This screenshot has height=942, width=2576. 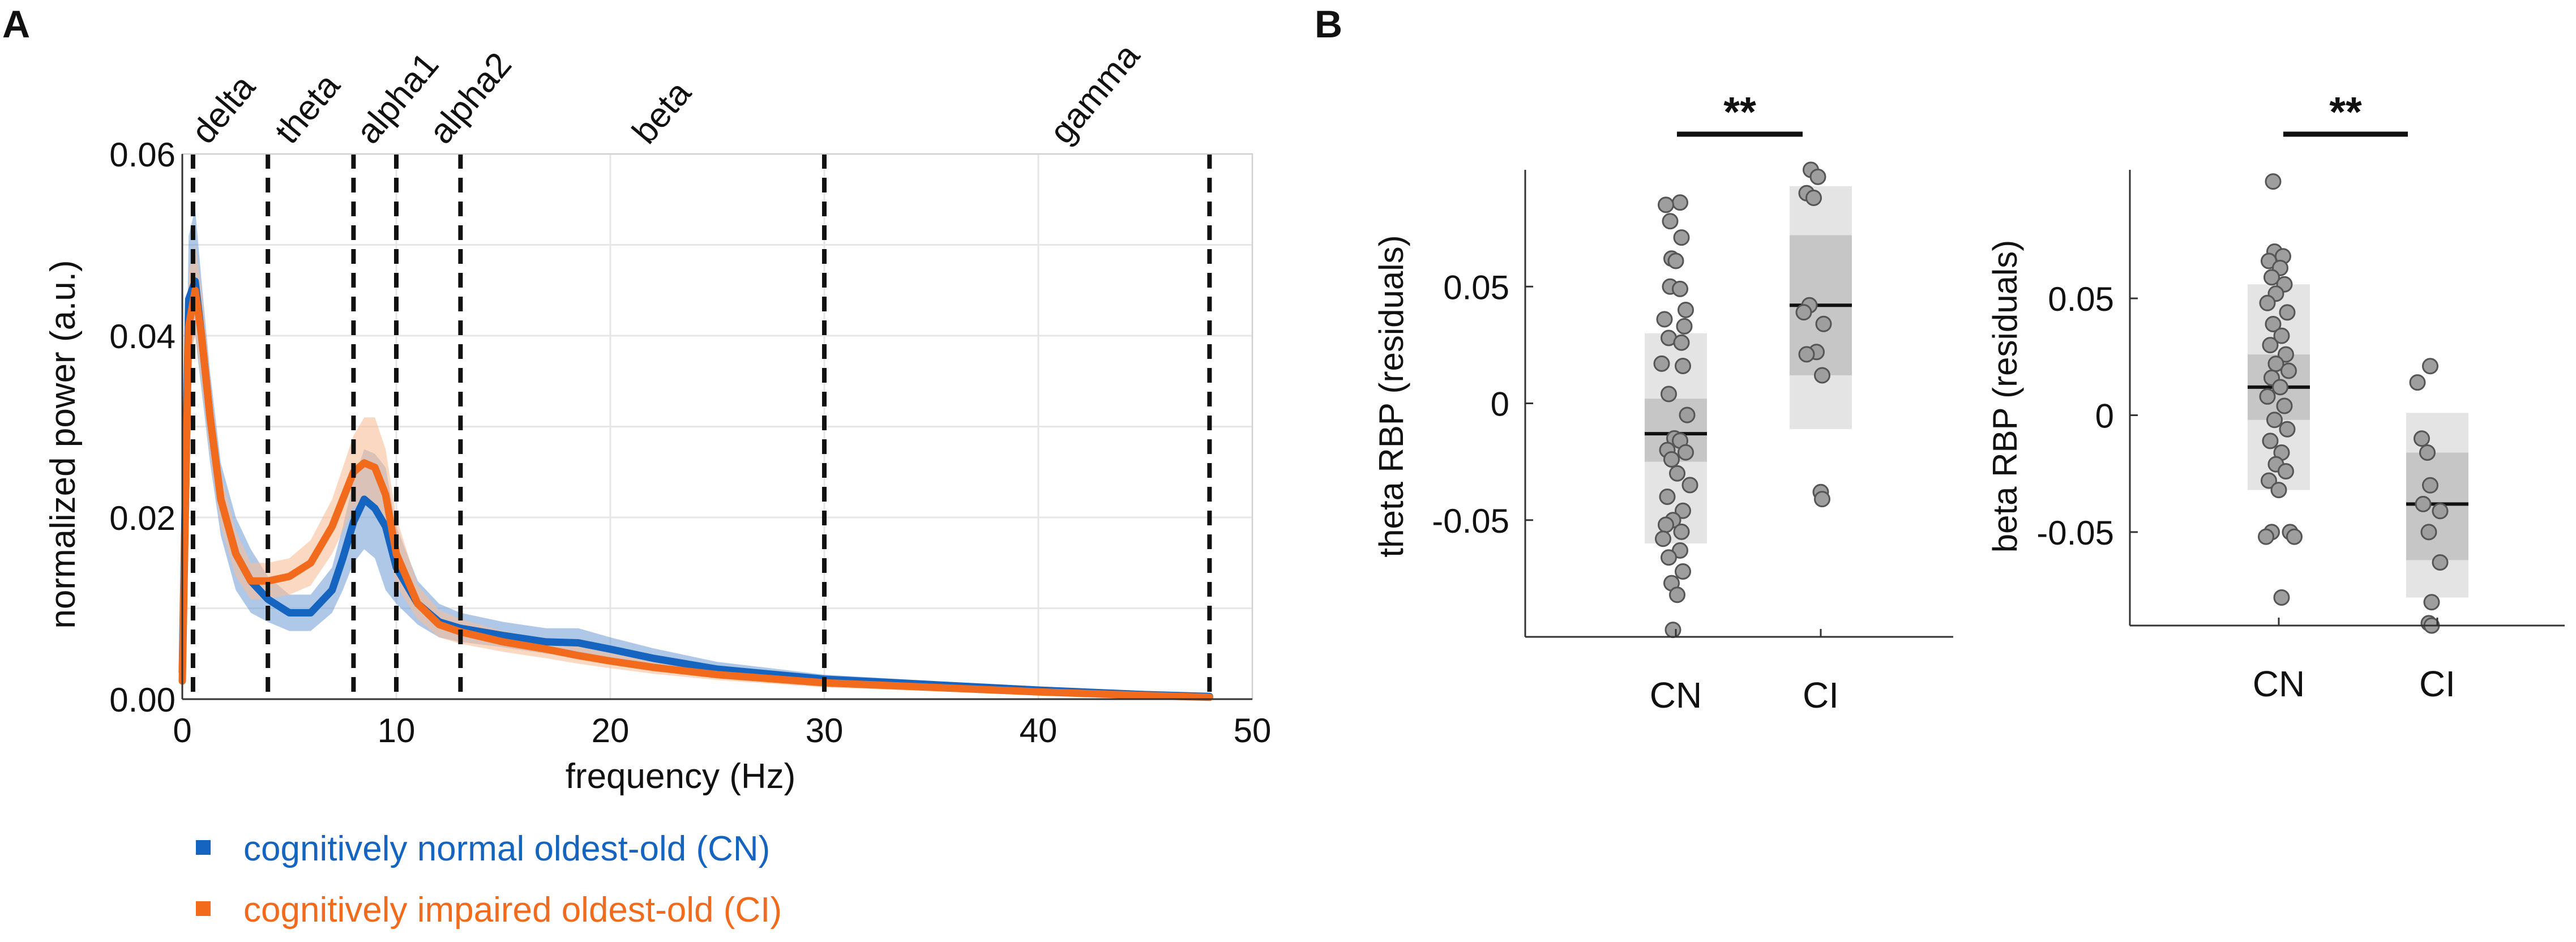 I want to click on beta-rbp-chart: CN CI -0.05 0 0.05 ** beta RBP (residuals), so click(x=2275, y=396).